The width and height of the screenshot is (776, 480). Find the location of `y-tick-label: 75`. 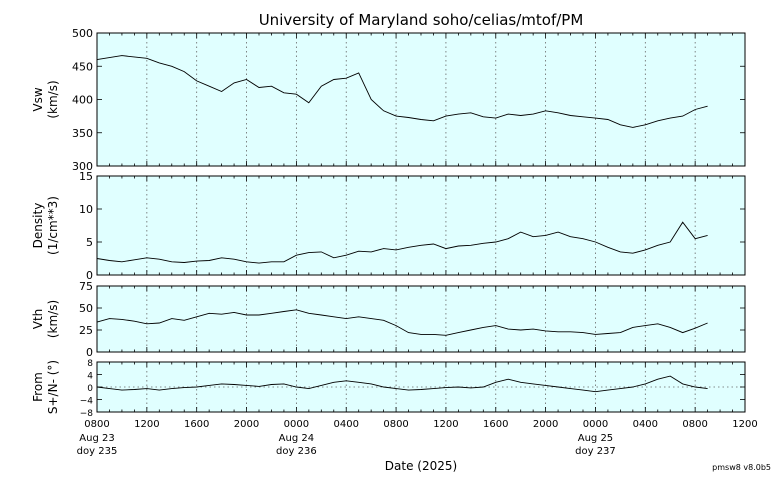

y-tick-label: 75 is located at coordinates (86, 286).